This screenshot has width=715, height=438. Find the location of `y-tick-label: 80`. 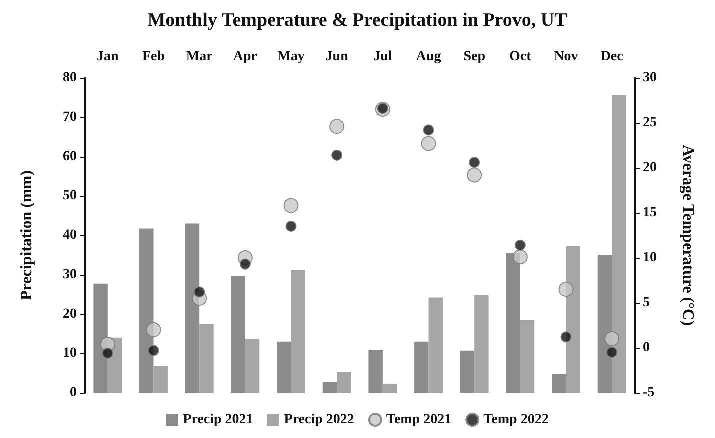

y-tick-label: 80 is located at coordinates (70, 78).